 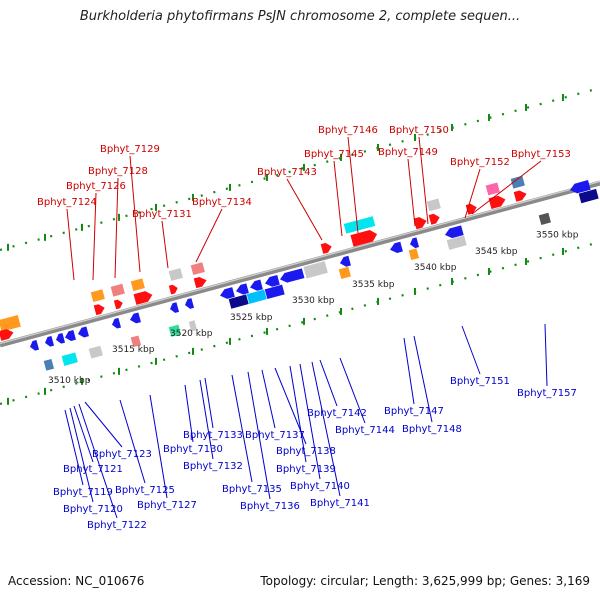 What do you see at coordinates (306, 469) in the screenshot?
I see `gene-label-bottom: Bphyt_7139` at bounding box center [306, 469].